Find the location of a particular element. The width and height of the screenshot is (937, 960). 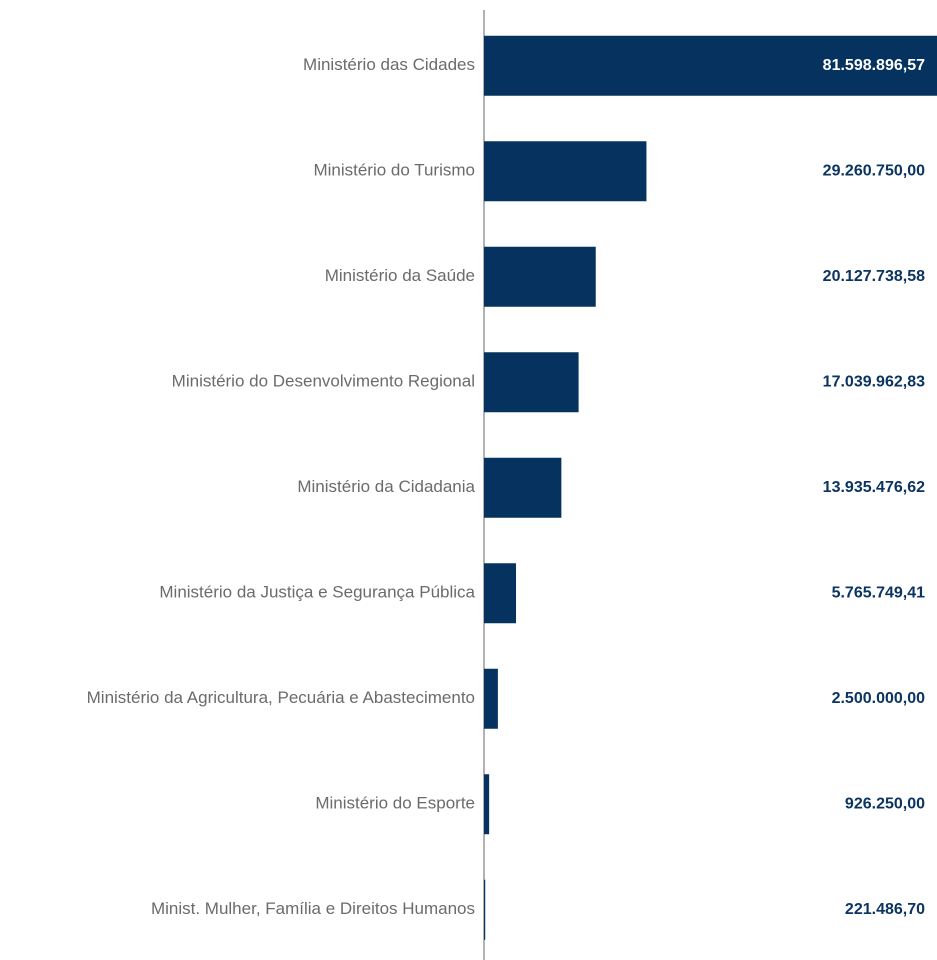

value-label: 20.127.738,58 is located at coordinates (874, 276).